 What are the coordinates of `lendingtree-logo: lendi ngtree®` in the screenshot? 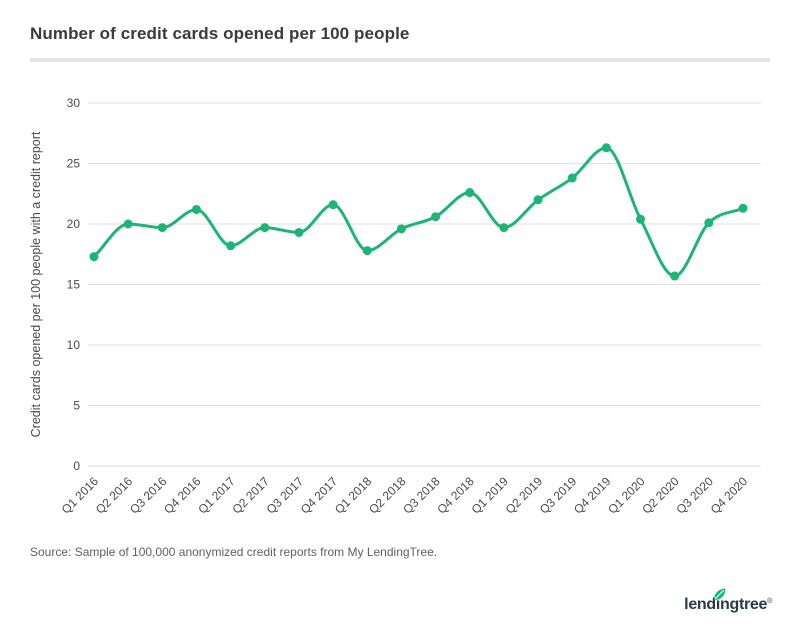 It's located at (728, 600).